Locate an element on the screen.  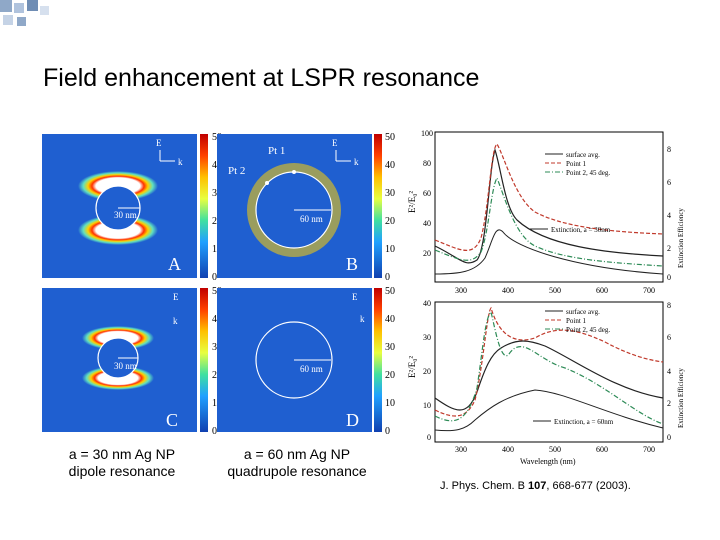
citation: J. Phys. Chem. B 107, 668-677 (2003). is located at coordinates (535, 486).